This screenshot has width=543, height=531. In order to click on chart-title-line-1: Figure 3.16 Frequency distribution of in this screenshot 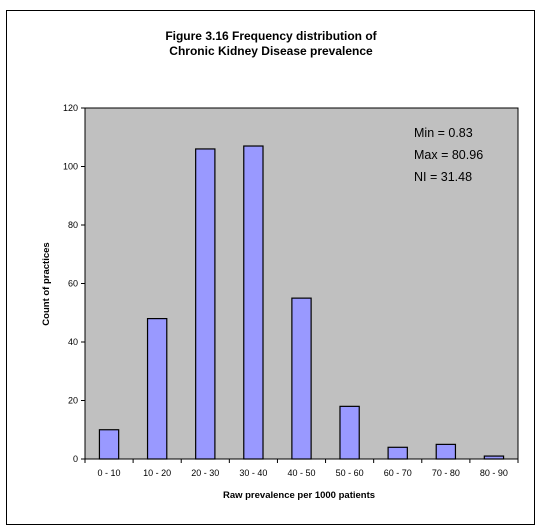, I will do `click(271, 36)`.